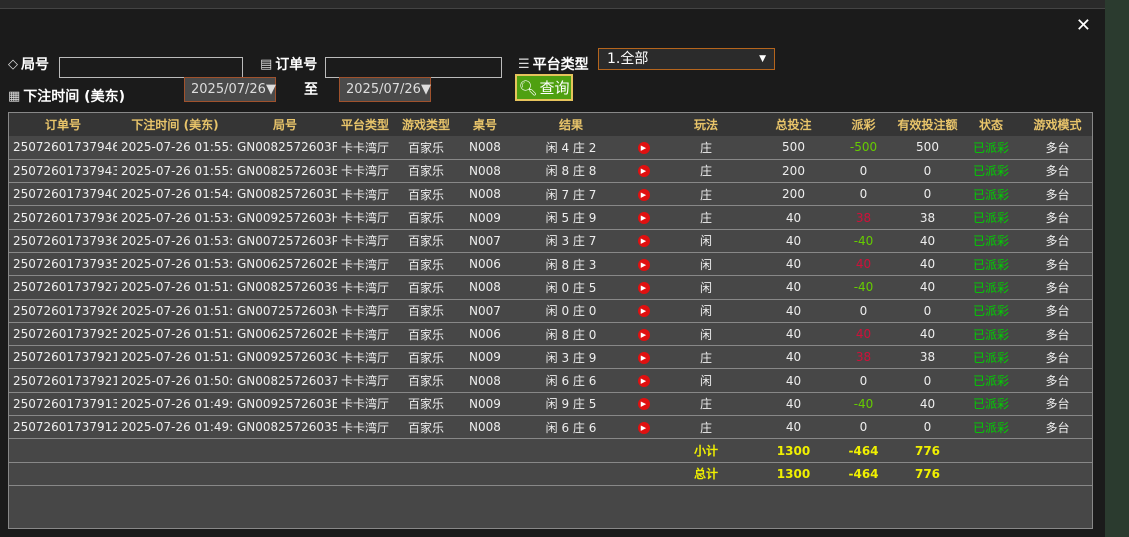 This screenshot has height=537, width=1129. Describe the element at coordinates (175, 241) in the screenshot. I see `bet-time-cell: 2025-07-26 01:53:33` at that location.